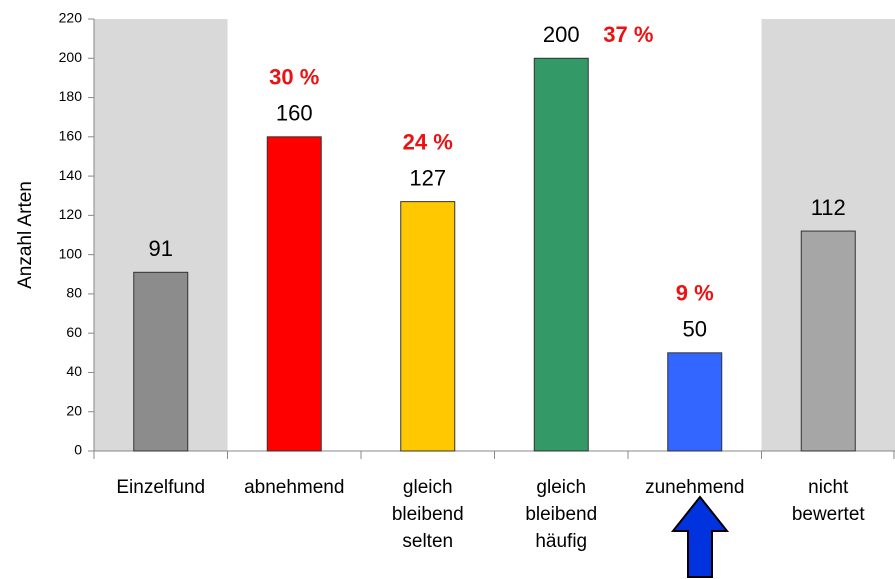  What do you see at coordinates (695, 329) in the screenshot?
I see `value-label: 50` at bounding box center [695, 329].